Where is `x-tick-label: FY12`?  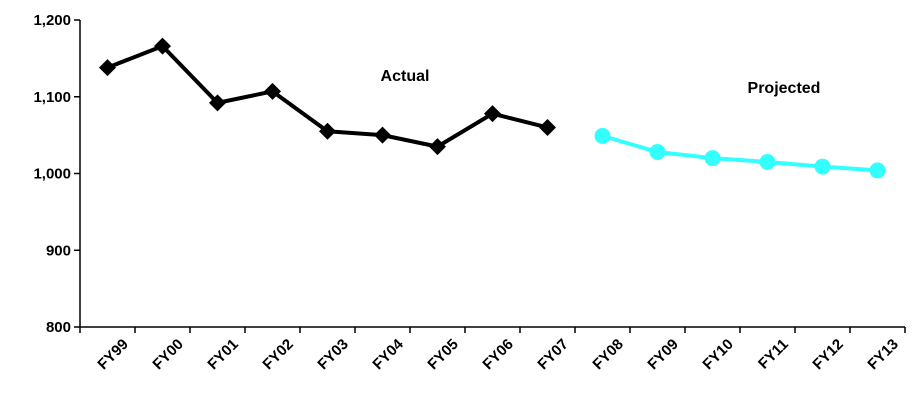 x-tick-label: FY12 is located at coordinates (827, 354).